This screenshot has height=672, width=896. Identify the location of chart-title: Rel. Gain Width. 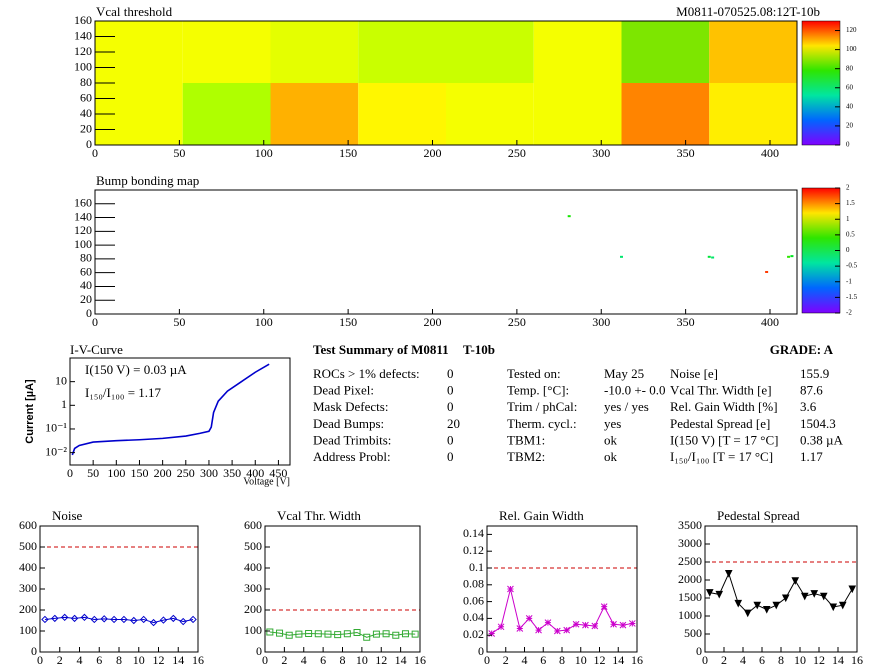
(541, 515).